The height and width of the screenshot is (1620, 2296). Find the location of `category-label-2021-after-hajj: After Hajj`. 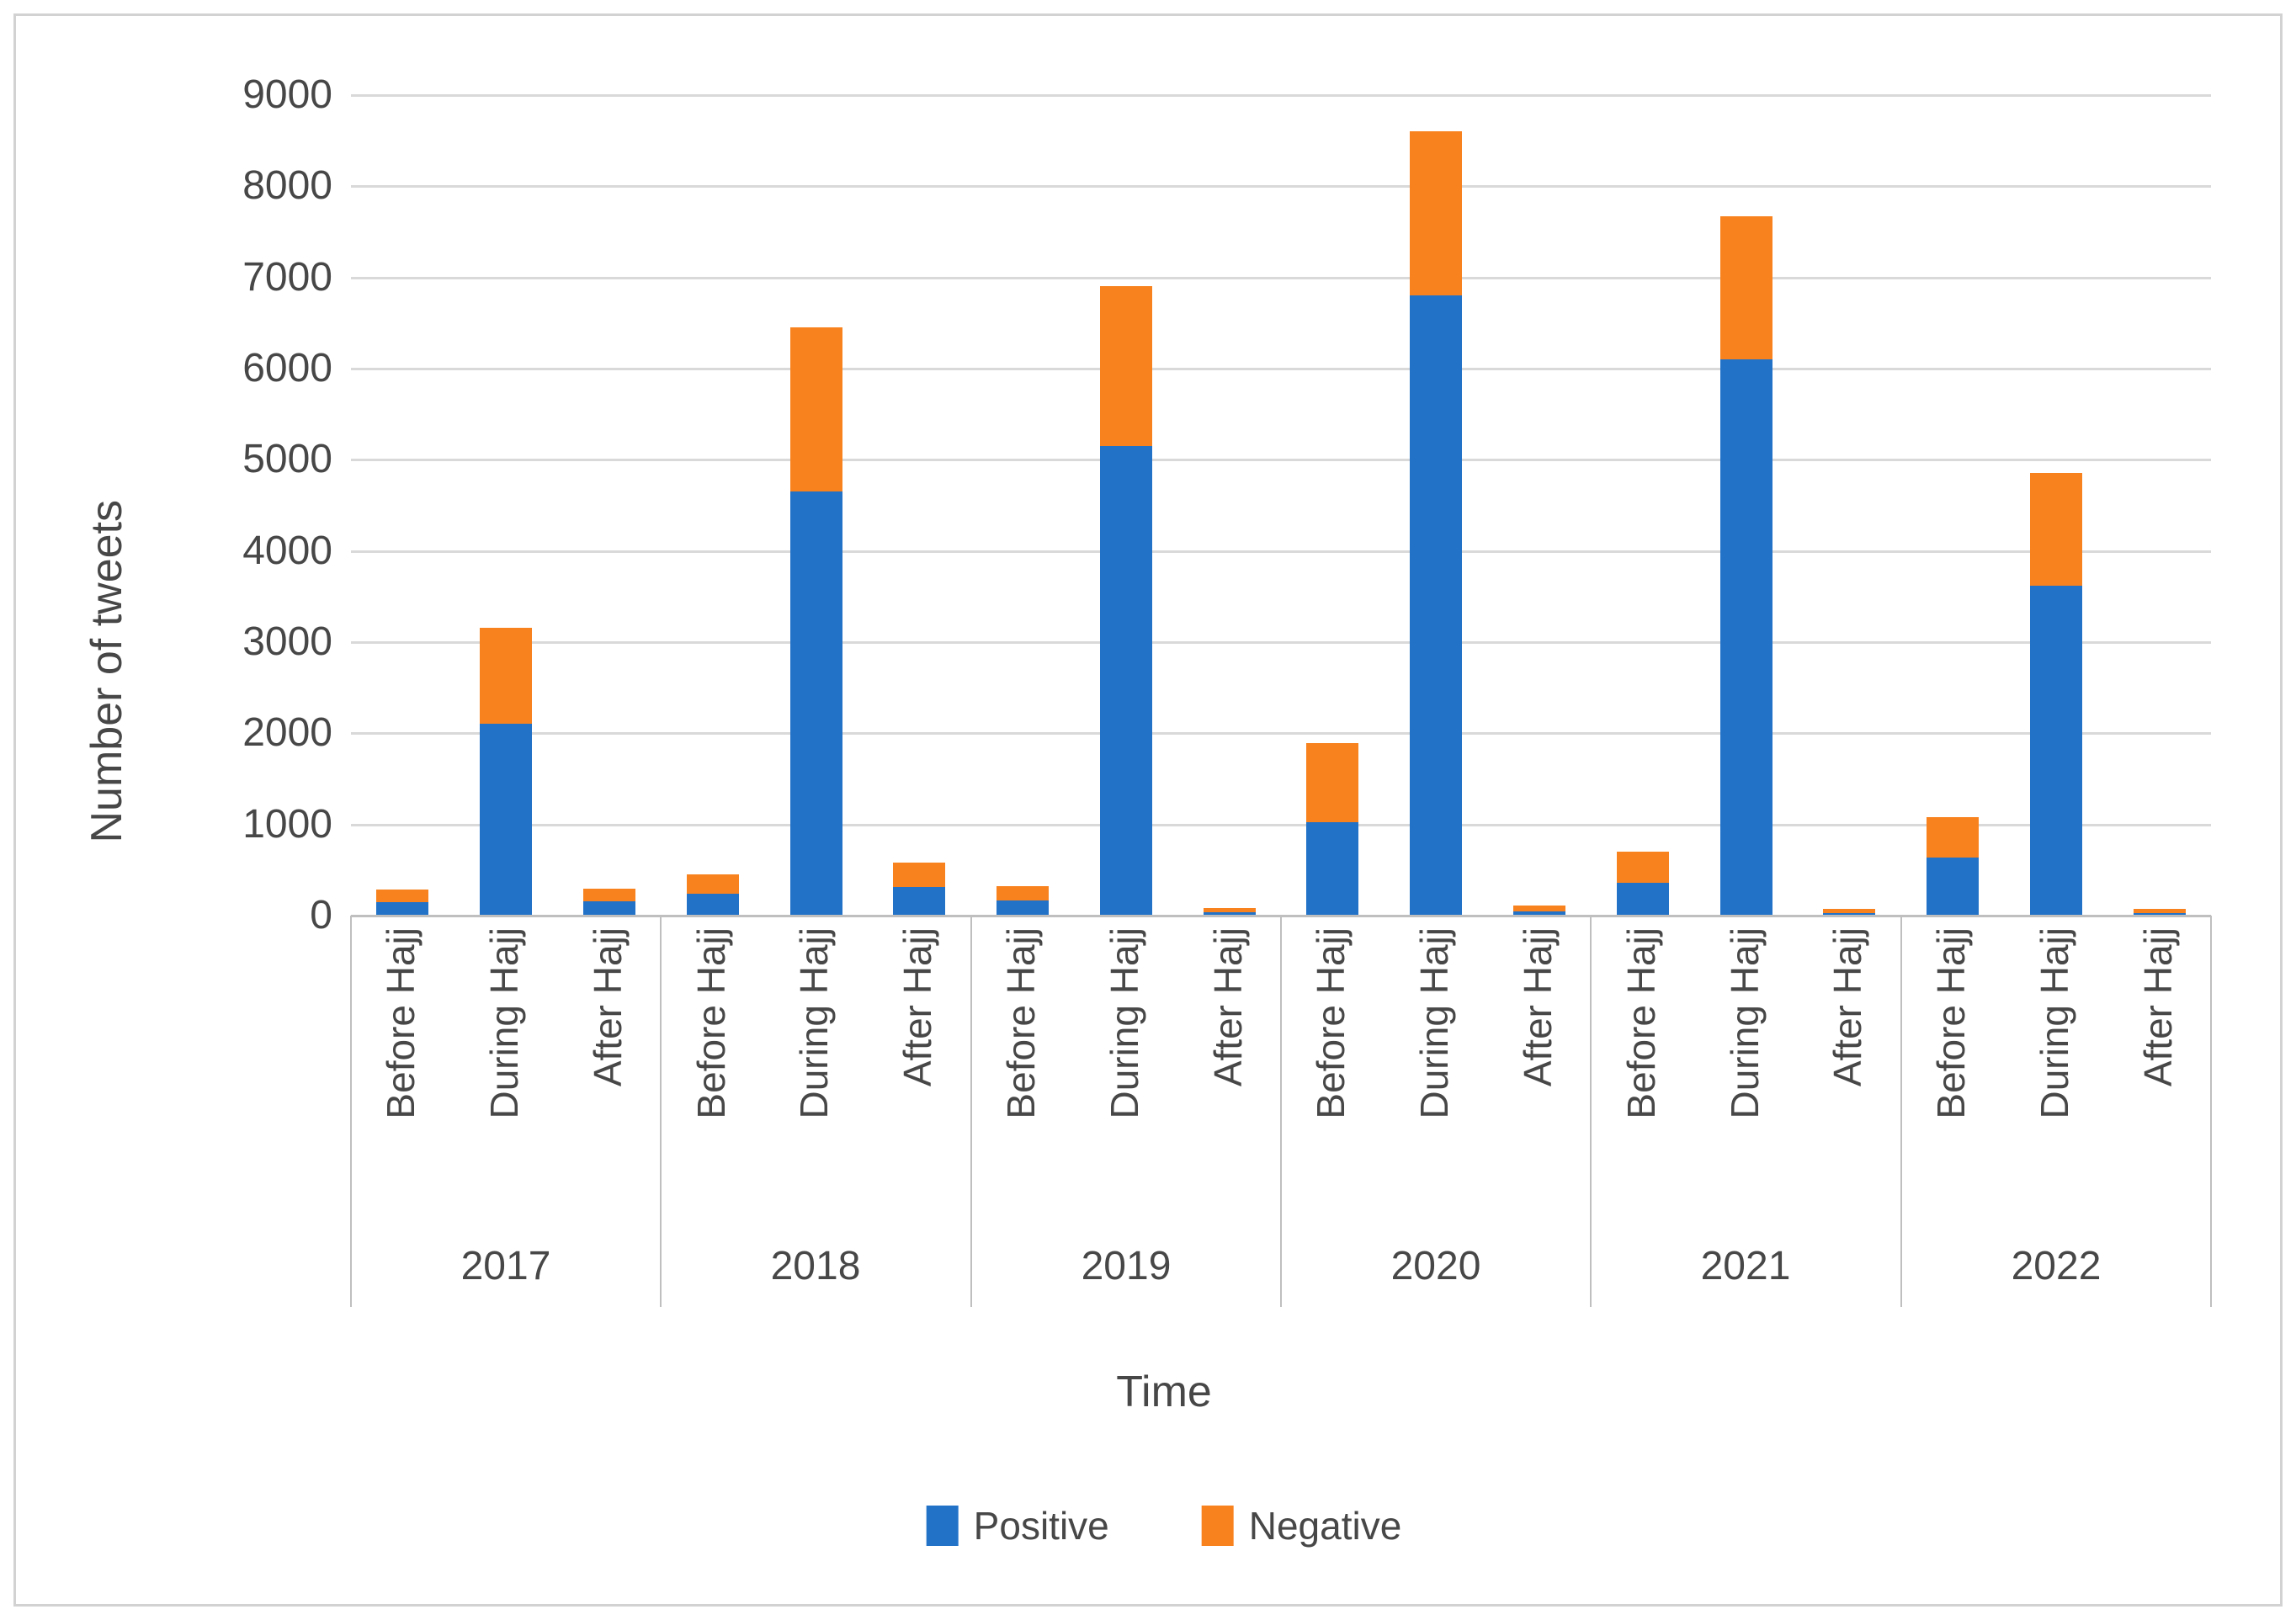

category-label-2021-after-hajj: After Hajj is located at coordinates (1847, 1007).